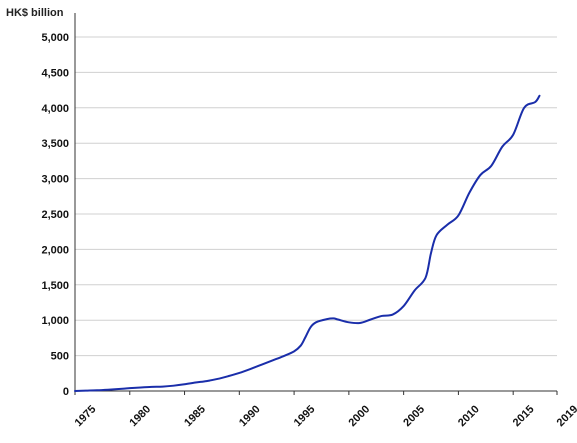  Describe the element at coordinates (359, 416) in the screenshot. I see `x-tick-label: 2000` at that location.